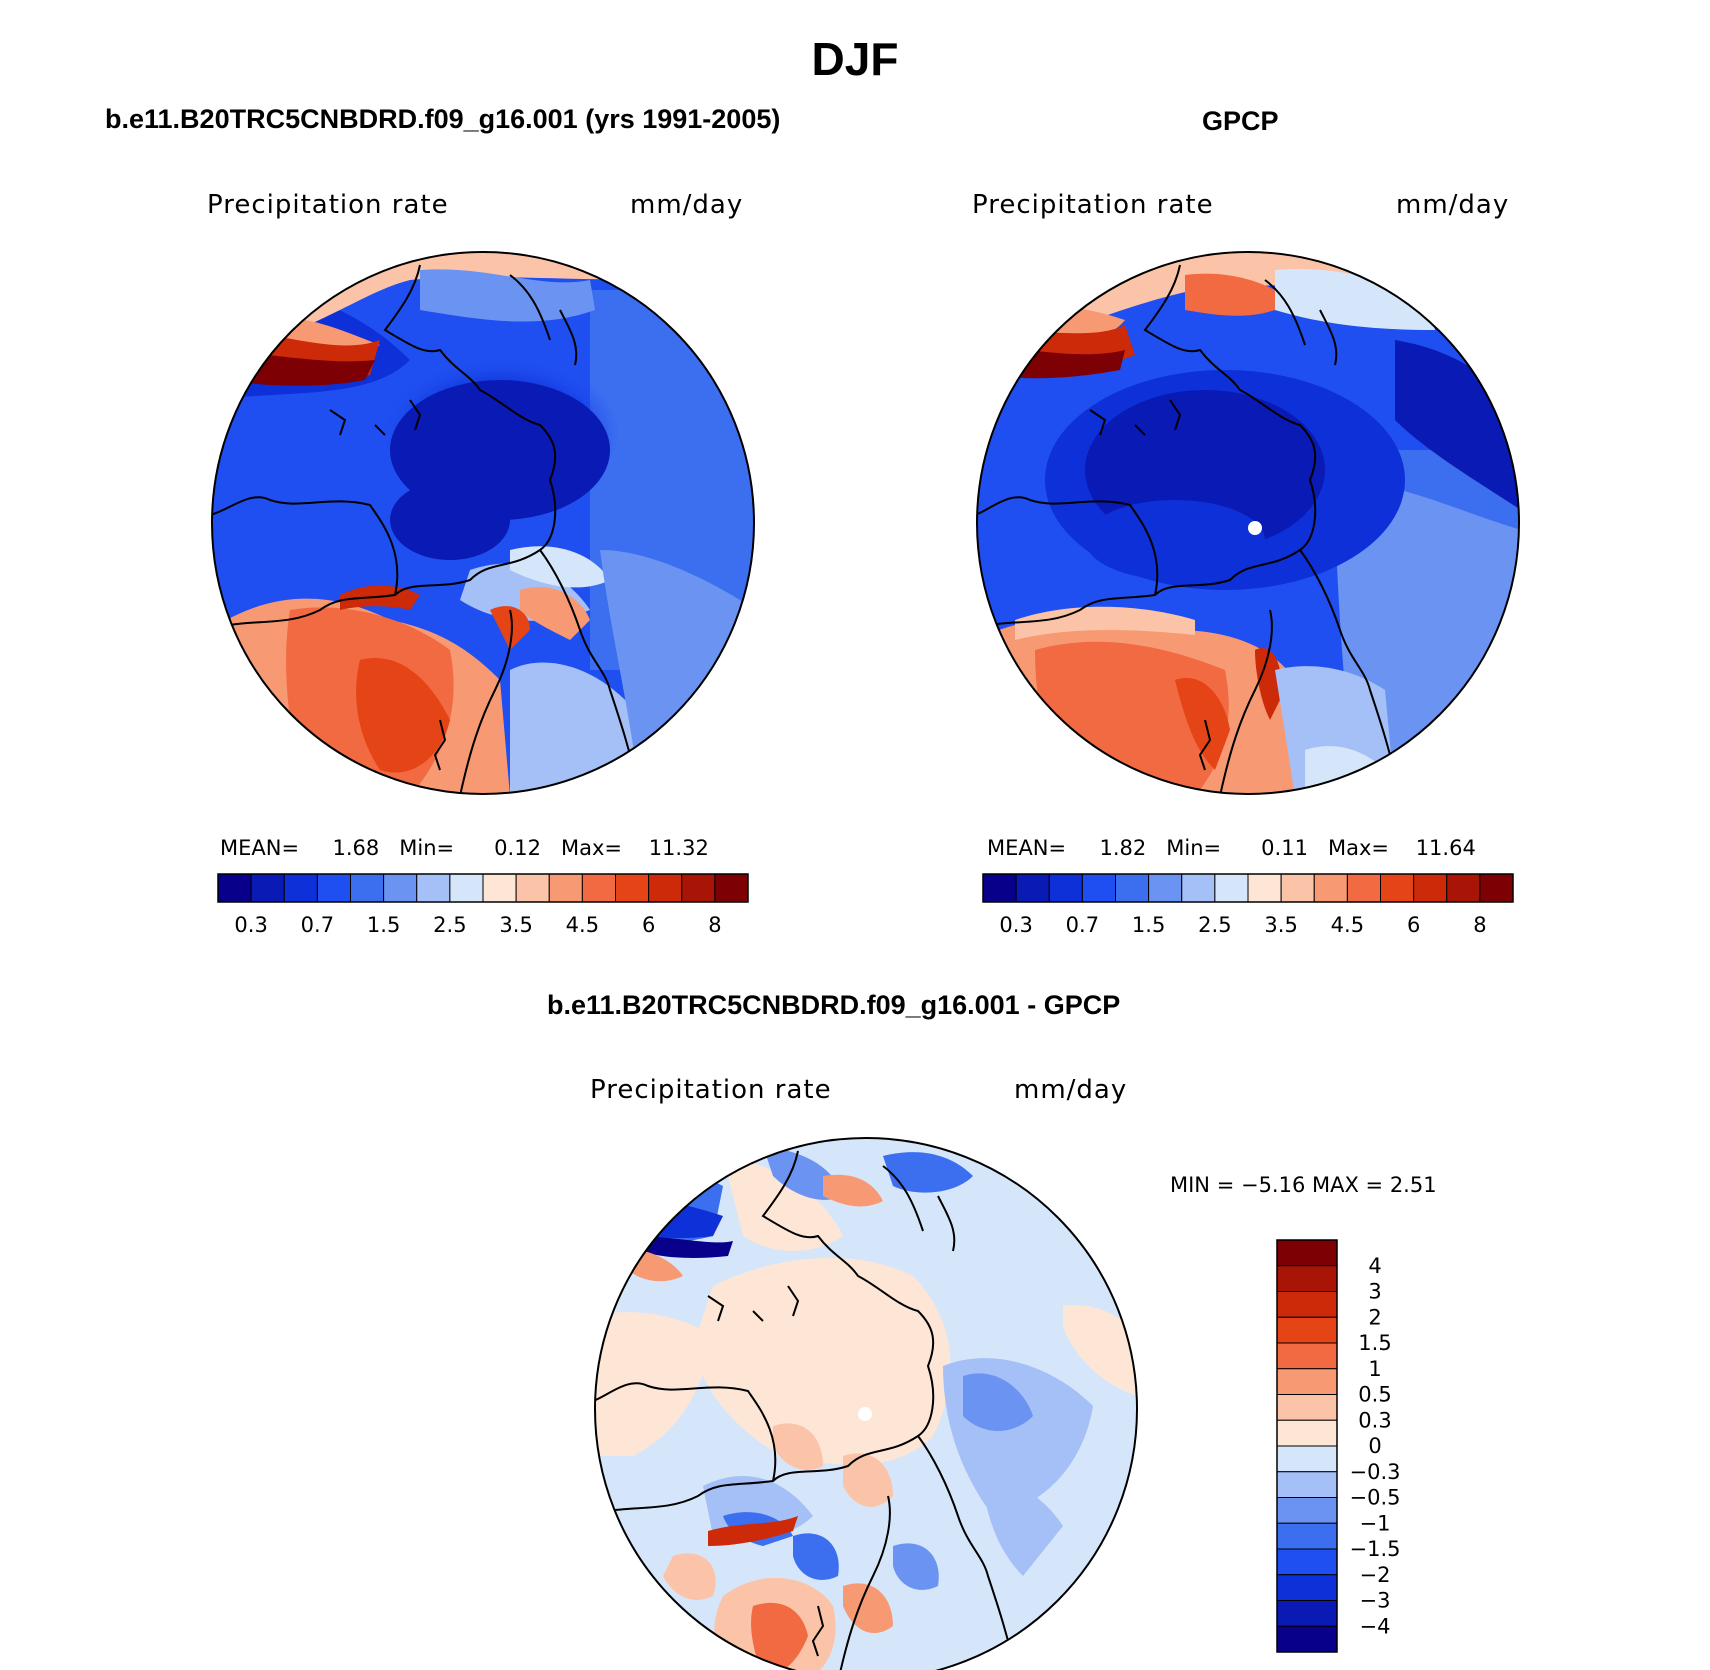 This screenshot has height=1670, width=1710. What do you see at coordinates (483, 905) in the screenshot?
I see `model-colorbar: 0.3 0.7 1.5 2.5 3.5 4.5 6 8` at bounding box center [483, 905].